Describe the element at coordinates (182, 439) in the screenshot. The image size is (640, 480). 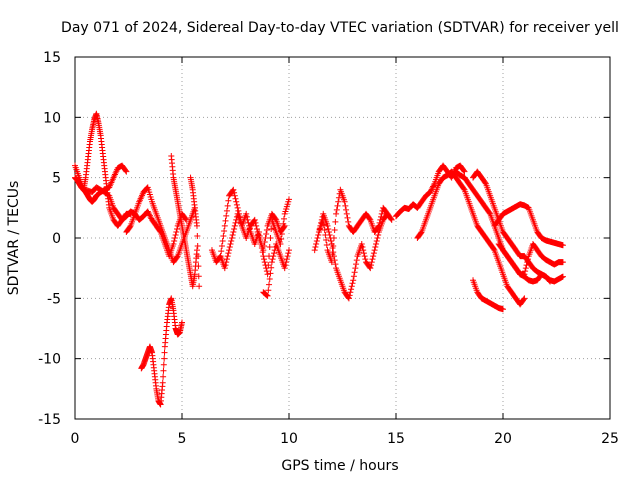
I see `x-tick-label: 5` at that location.